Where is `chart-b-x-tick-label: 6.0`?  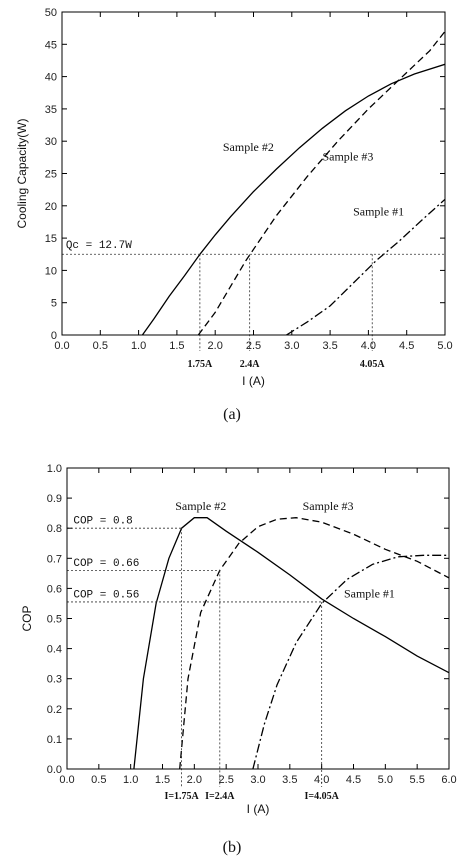 chart-b-x-tick-label: 6.0 is located at coordinates (448, 780).